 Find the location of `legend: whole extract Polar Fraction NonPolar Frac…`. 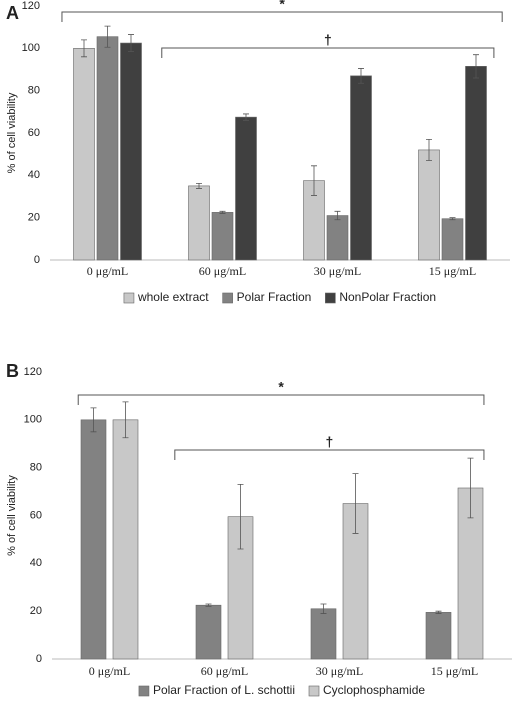

legend: whole extract Polar Fraction NonPolar Frac… is located at coordinates (279, 297).